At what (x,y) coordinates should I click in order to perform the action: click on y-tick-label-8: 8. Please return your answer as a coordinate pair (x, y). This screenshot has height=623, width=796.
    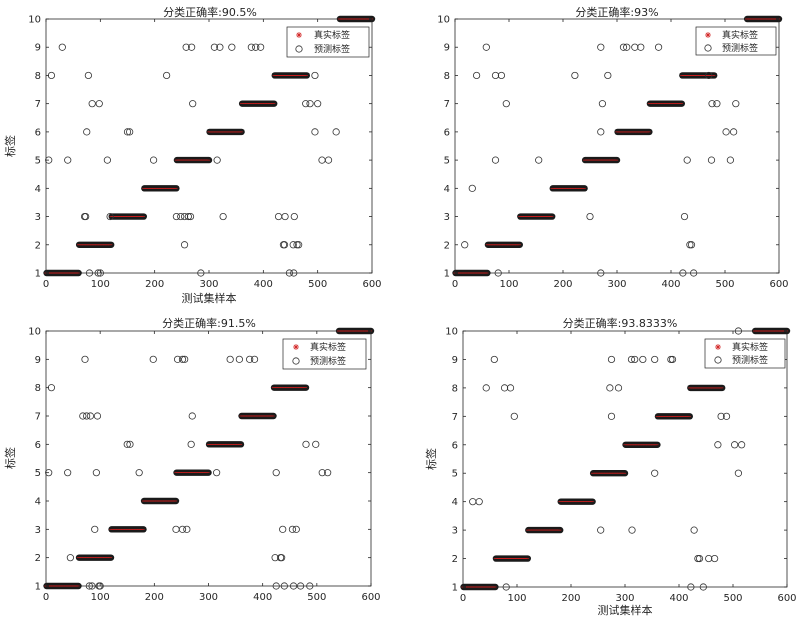
    Looking at the image, I should click on (38, 388).